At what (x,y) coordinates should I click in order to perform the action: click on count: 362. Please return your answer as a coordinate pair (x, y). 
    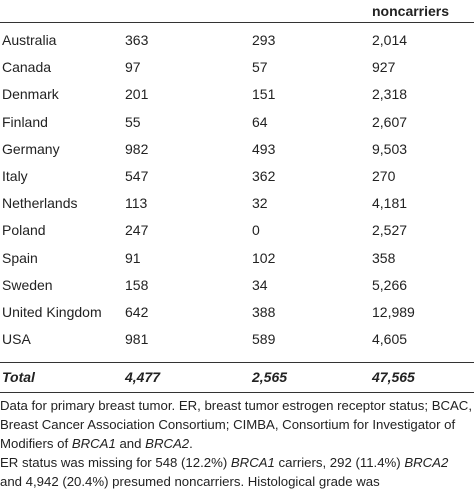
    Looking at the image, I should click on (264, 176).